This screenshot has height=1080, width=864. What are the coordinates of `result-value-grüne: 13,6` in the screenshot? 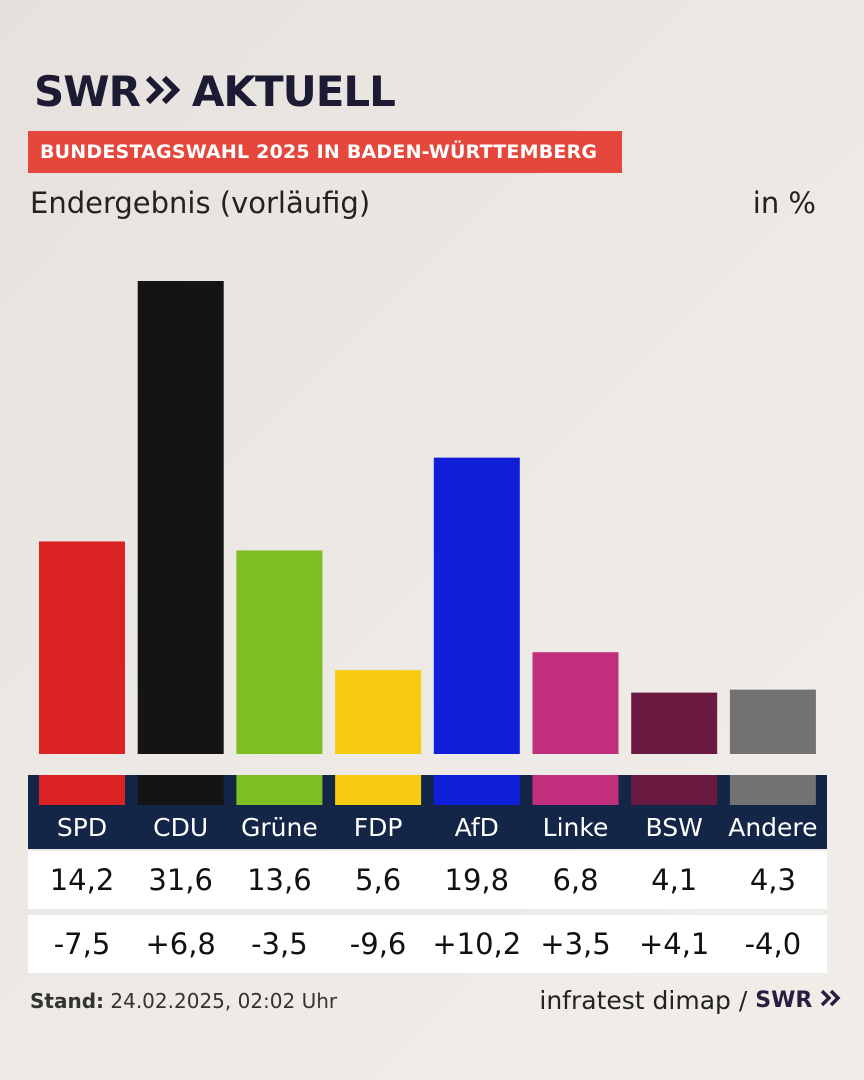 It's located at (279, 880).